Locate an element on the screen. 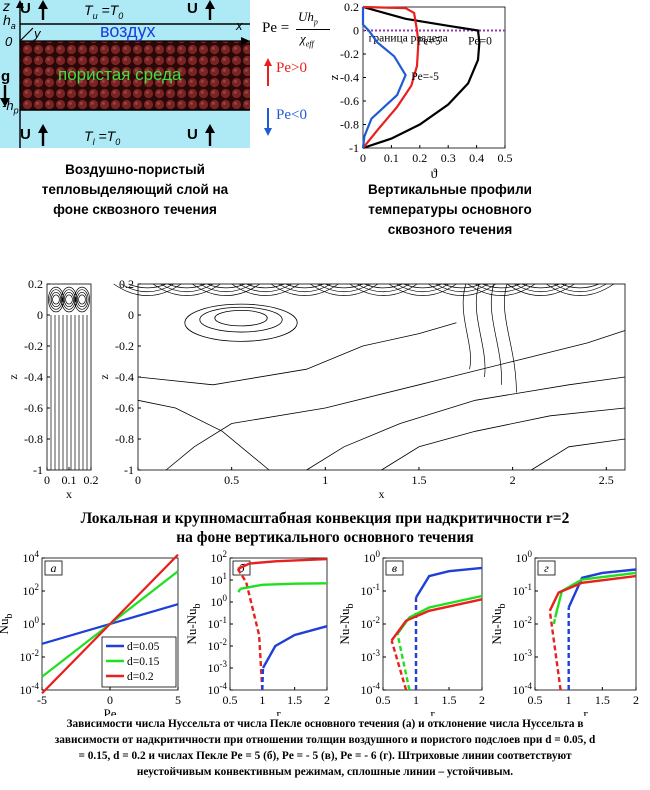 The width and height of the screenshot is (650, 790). h-a-label: ha is located at coordinates (9, 21).